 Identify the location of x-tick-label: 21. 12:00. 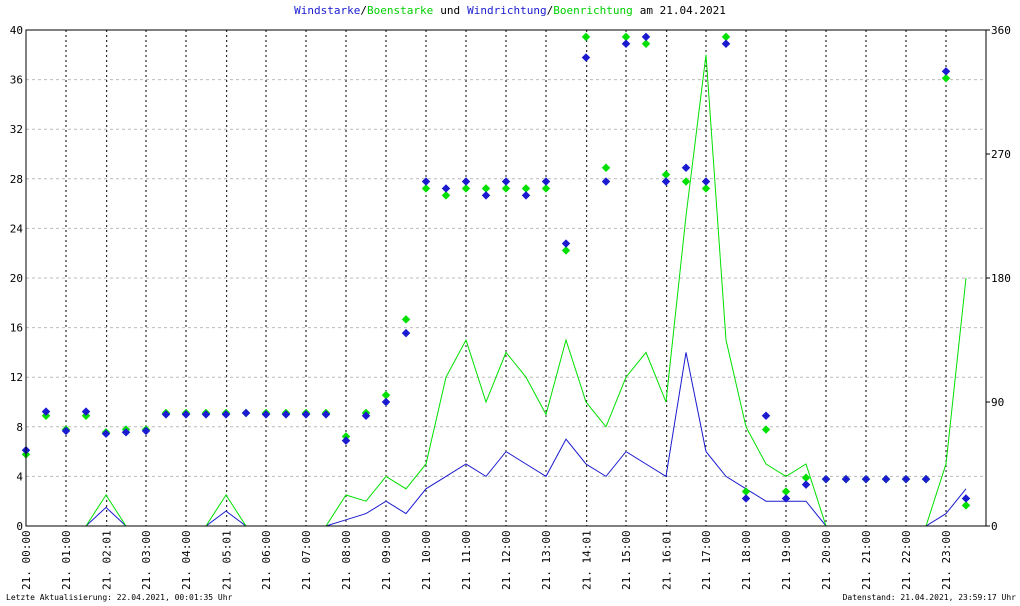
(506, 560).